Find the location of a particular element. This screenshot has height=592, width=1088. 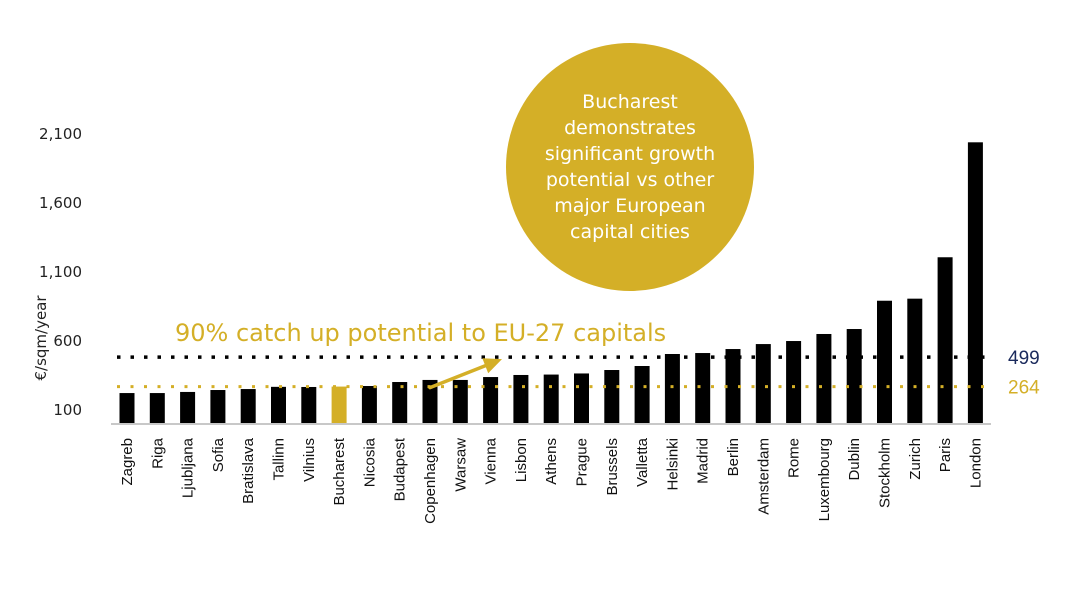

callout-line: potential vs other is located at coordinates (630, 180).